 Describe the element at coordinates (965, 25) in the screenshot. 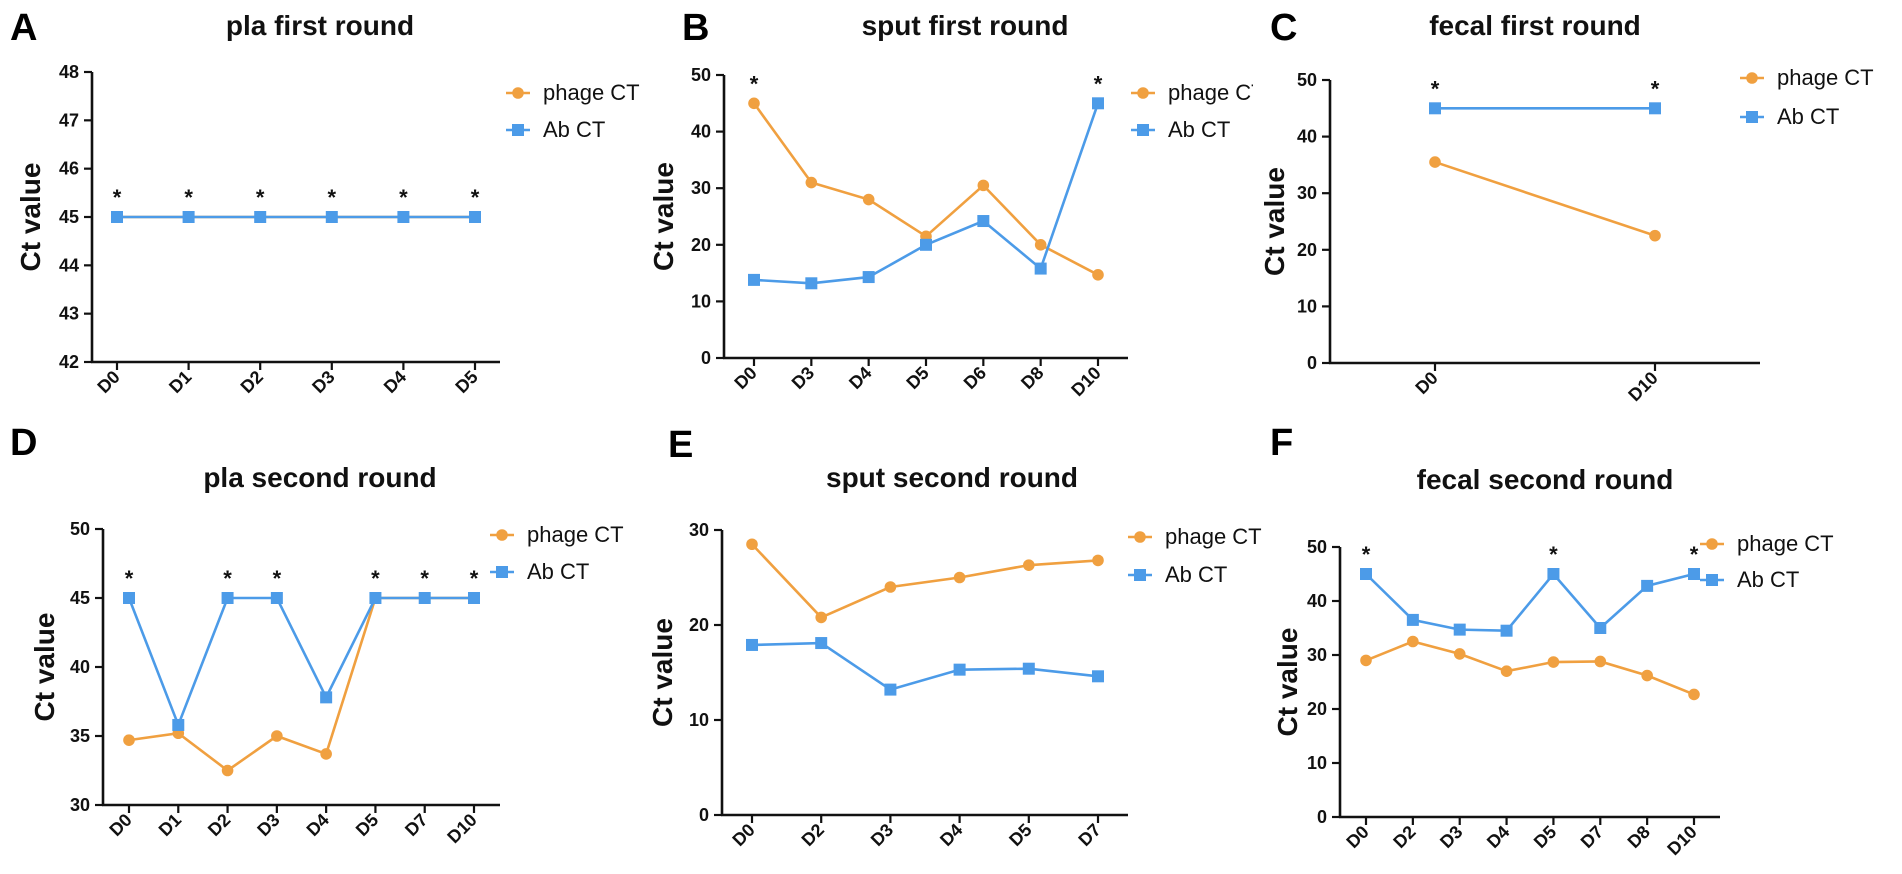

I see `chart-title: sput first round` at that location.